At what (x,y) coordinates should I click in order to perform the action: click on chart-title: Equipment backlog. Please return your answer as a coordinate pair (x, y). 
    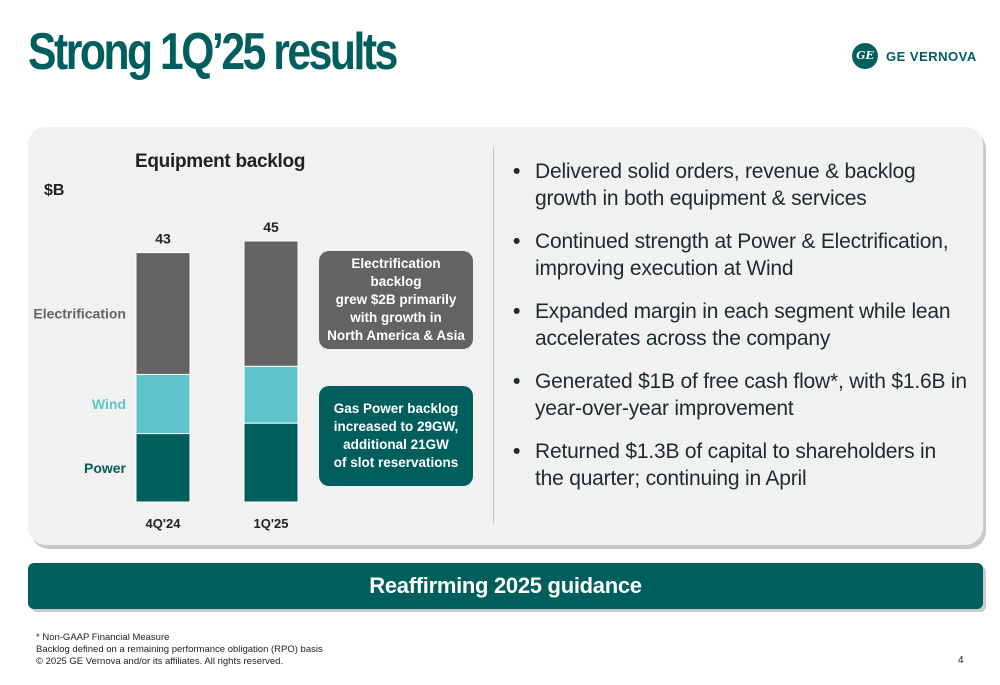
    Looking at the image, I should click on (220, 161).